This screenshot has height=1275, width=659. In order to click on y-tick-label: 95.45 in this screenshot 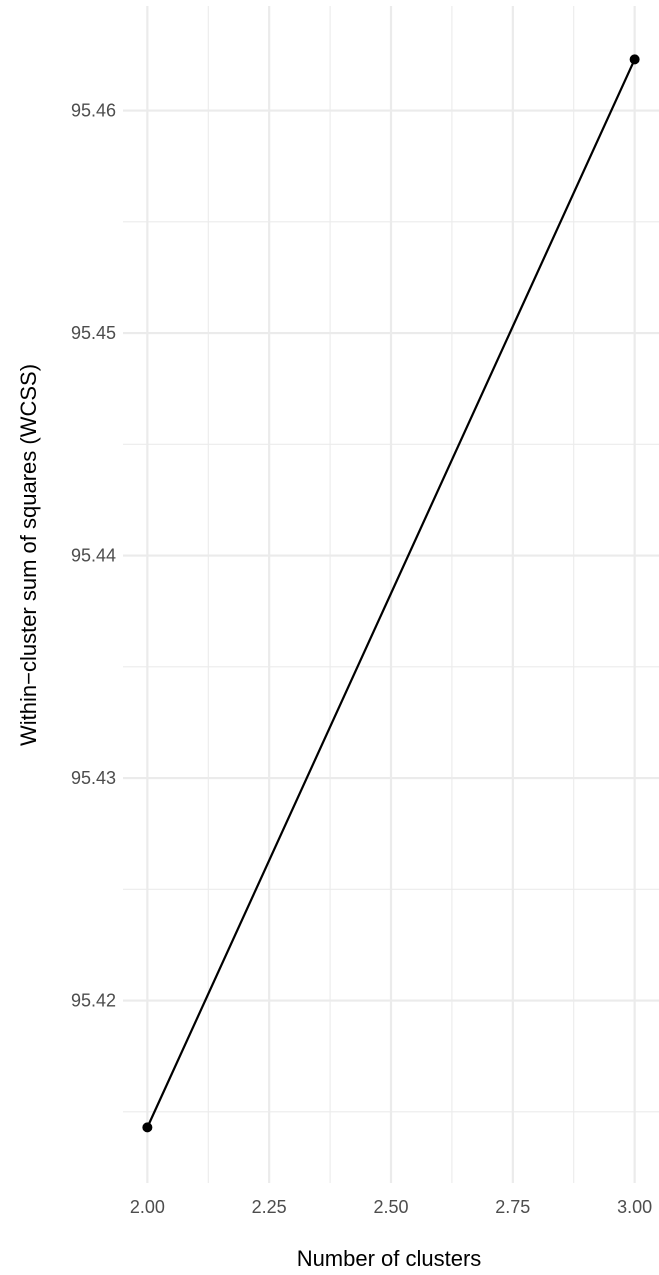, I will do `click(93, 333)`.